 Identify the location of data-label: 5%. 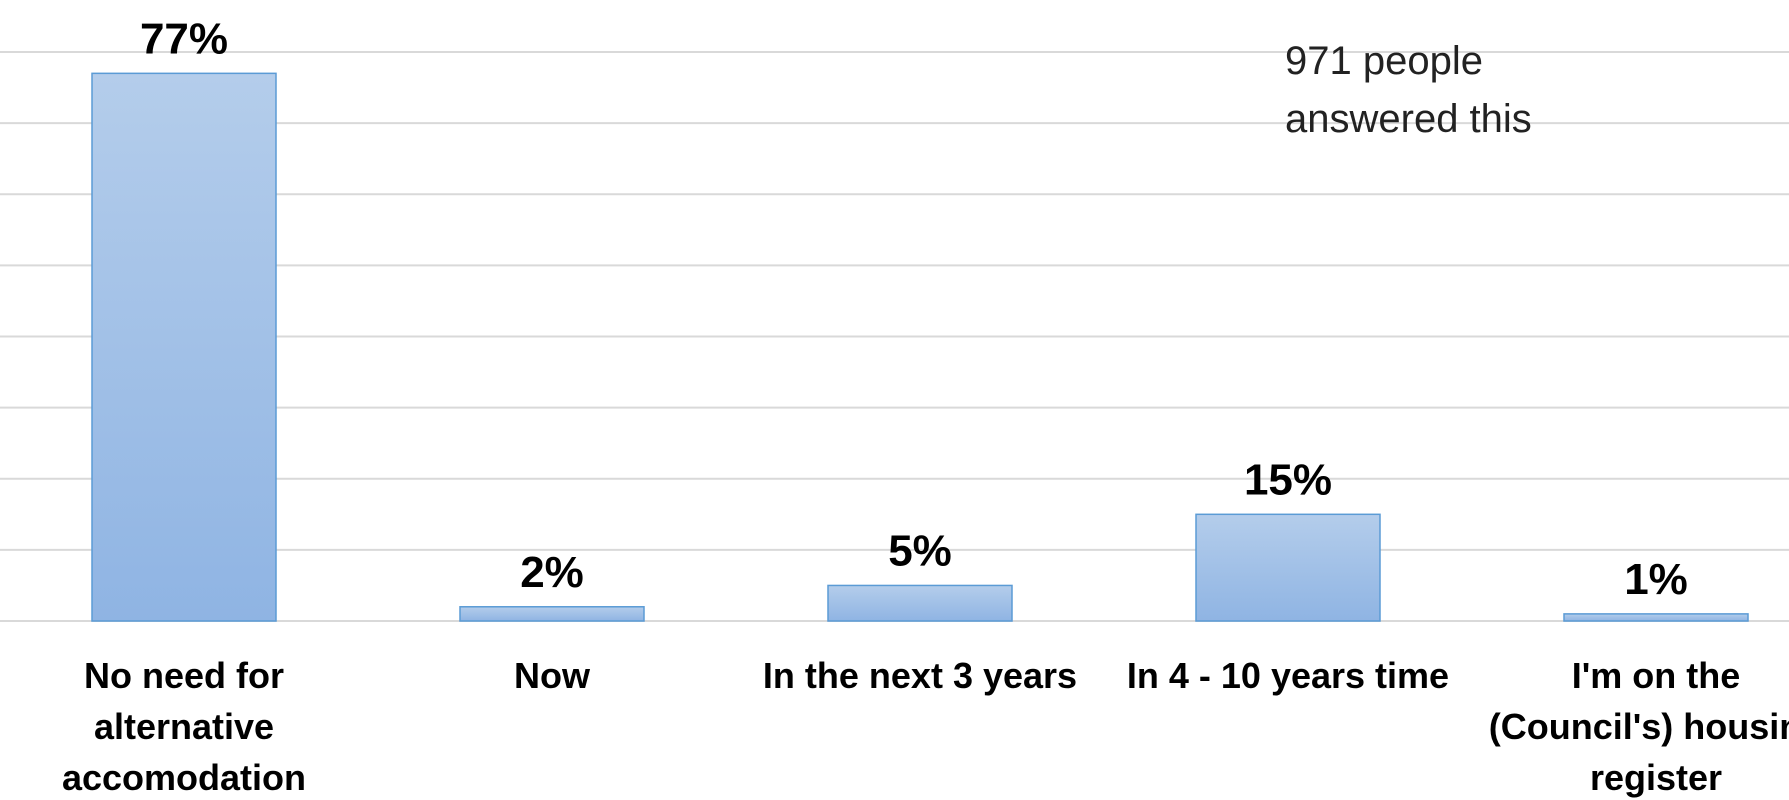
(920, 550).